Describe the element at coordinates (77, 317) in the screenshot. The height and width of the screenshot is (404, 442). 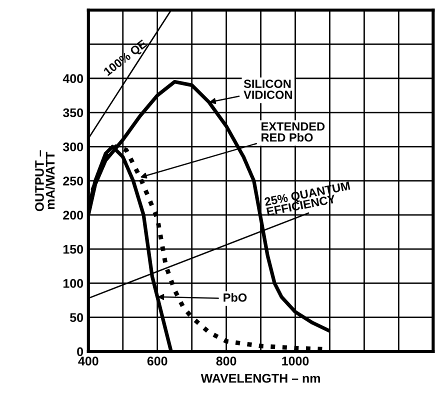
I see `y-tick-label: 50` at that location.